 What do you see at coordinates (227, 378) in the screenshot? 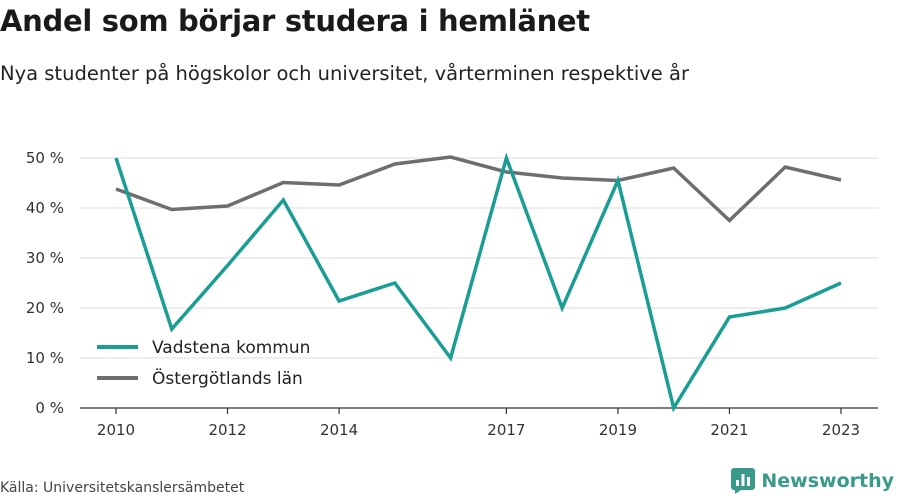
I see `legend-label: Östergötlands län` at bounding box center [227, 378].